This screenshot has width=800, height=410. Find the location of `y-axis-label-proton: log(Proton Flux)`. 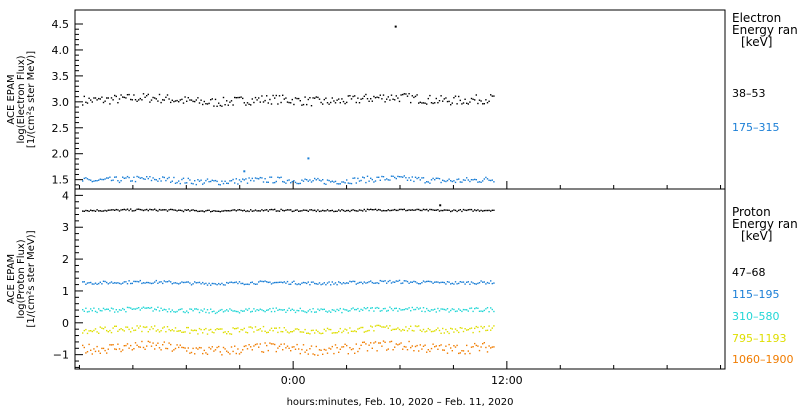

y-axis-label-proton: log(Proton Flux) is located at coordinates (21, 278).